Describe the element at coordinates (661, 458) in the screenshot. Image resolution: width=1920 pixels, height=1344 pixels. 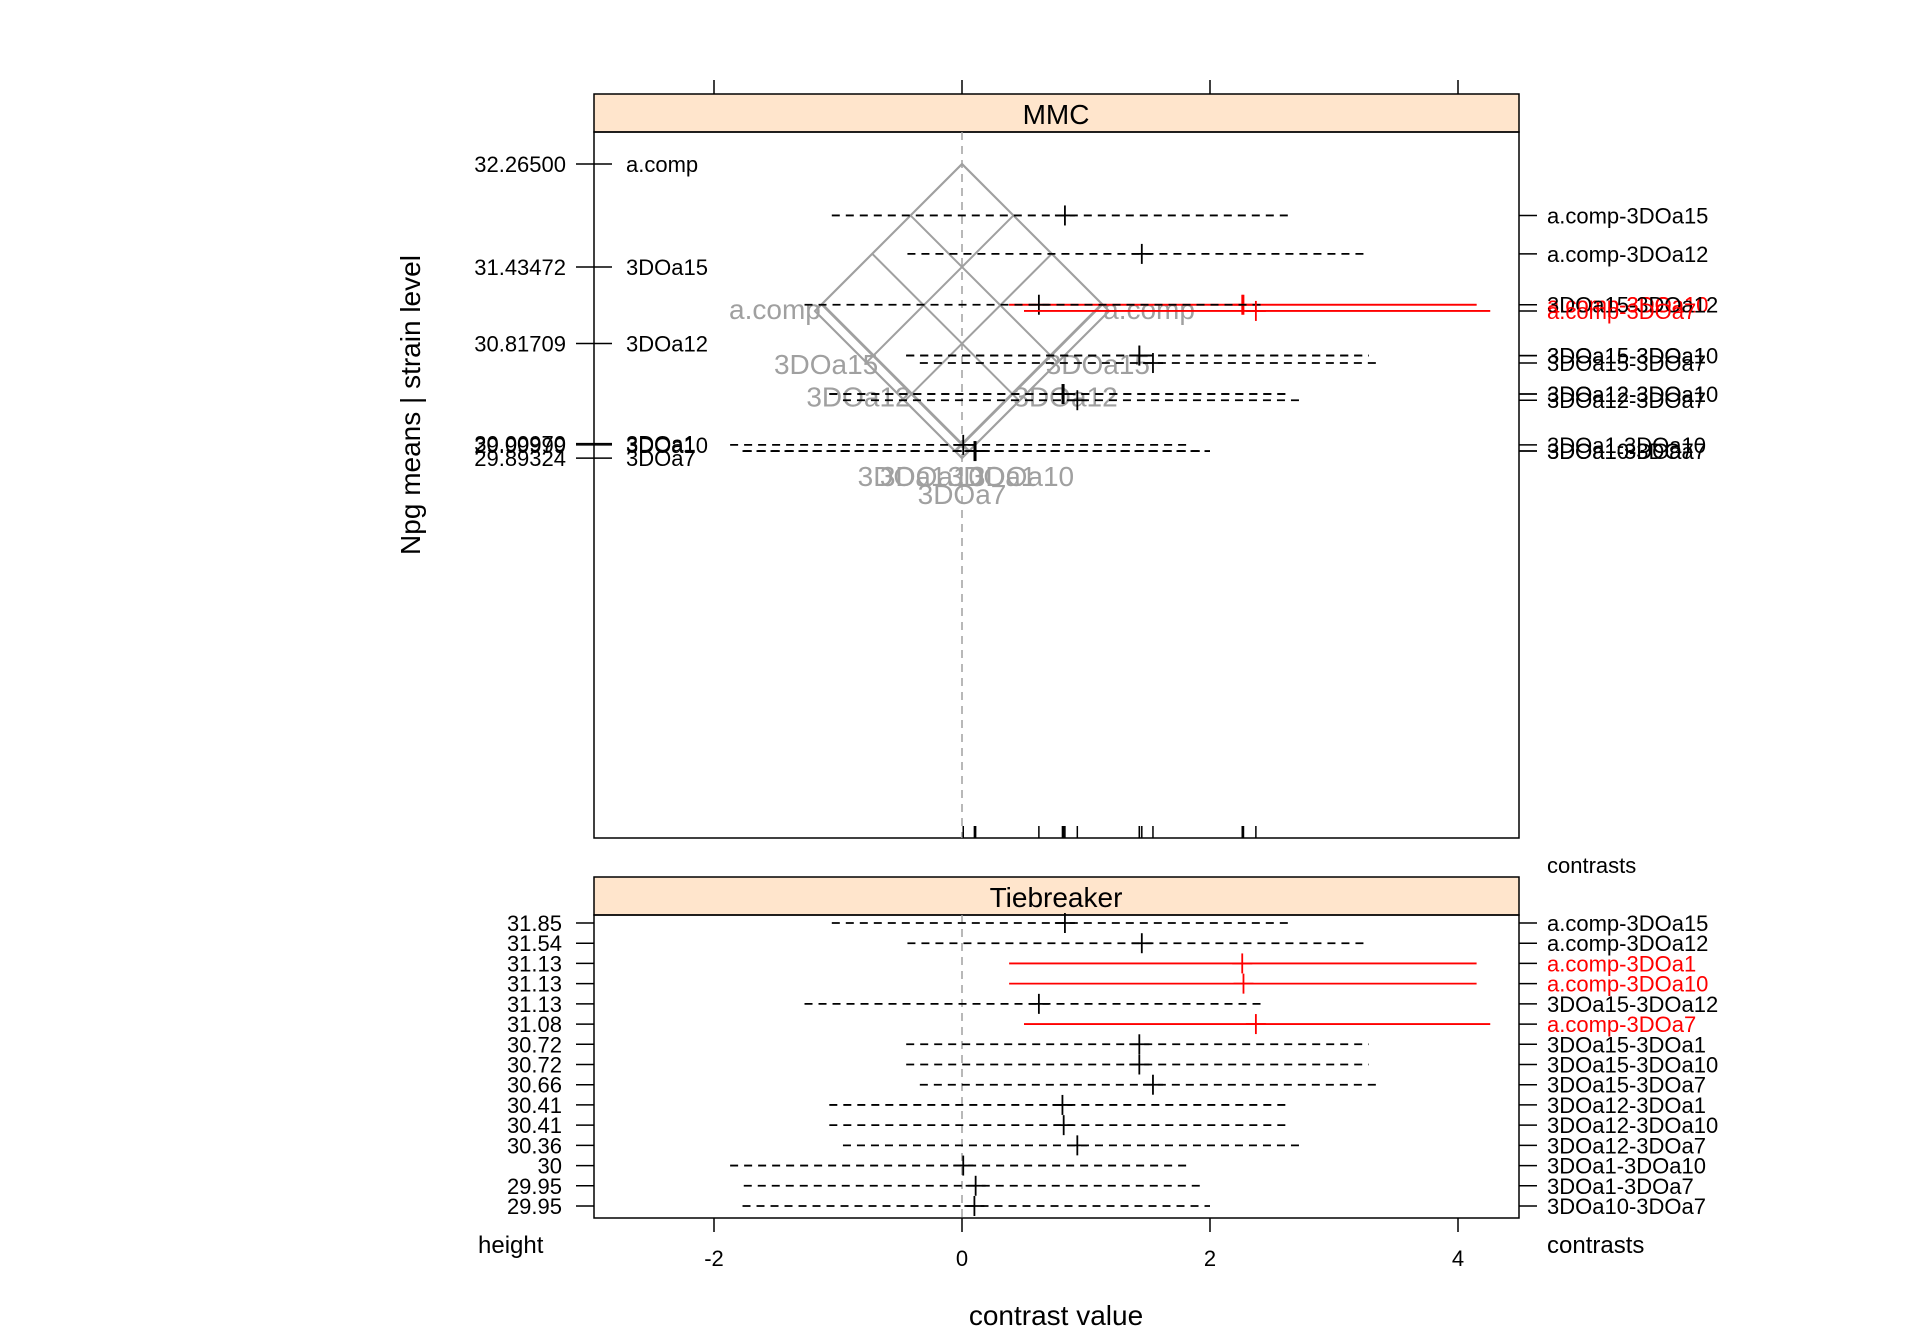
I see `mean-label-6: 3DOa7` at that location.